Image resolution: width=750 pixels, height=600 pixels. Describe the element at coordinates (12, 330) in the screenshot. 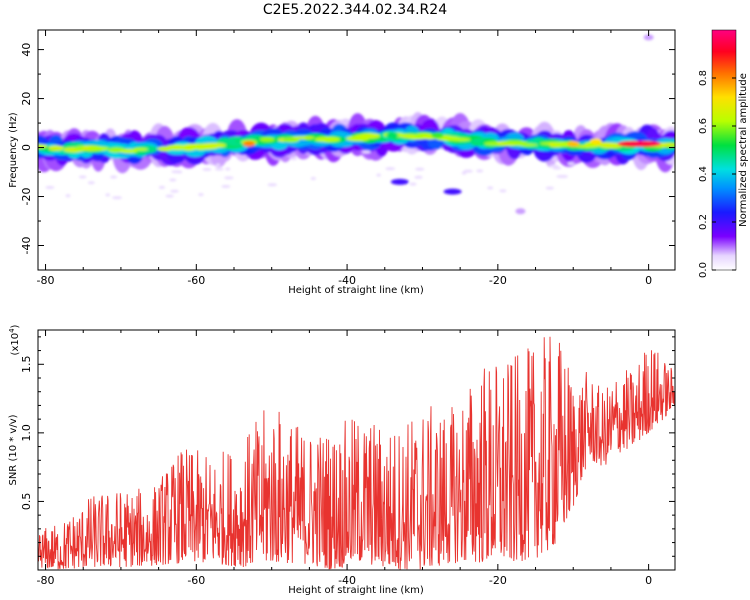

I see `snr-multiplier-exponent: 4` at that location.